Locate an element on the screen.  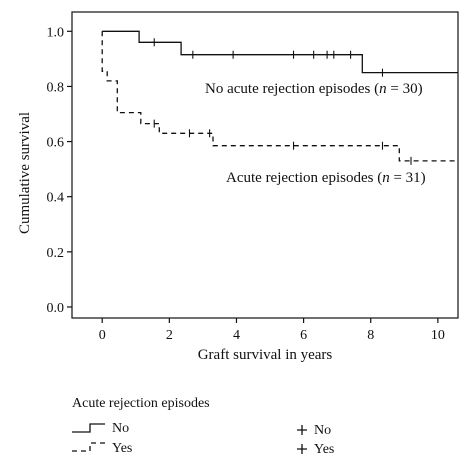
y-tick-label: 0.8 is located at coordinates (56, 87).